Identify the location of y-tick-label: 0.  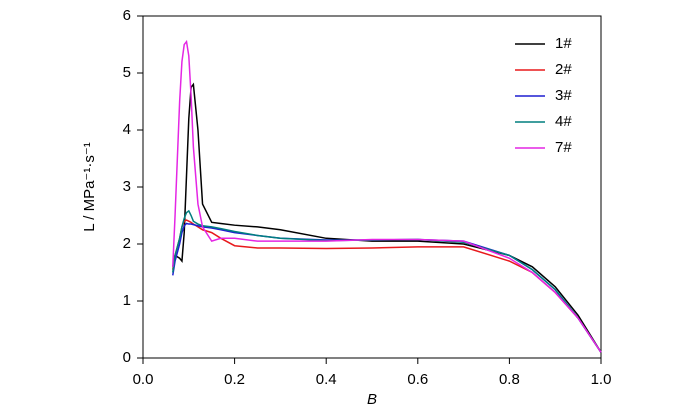
(127, 357).